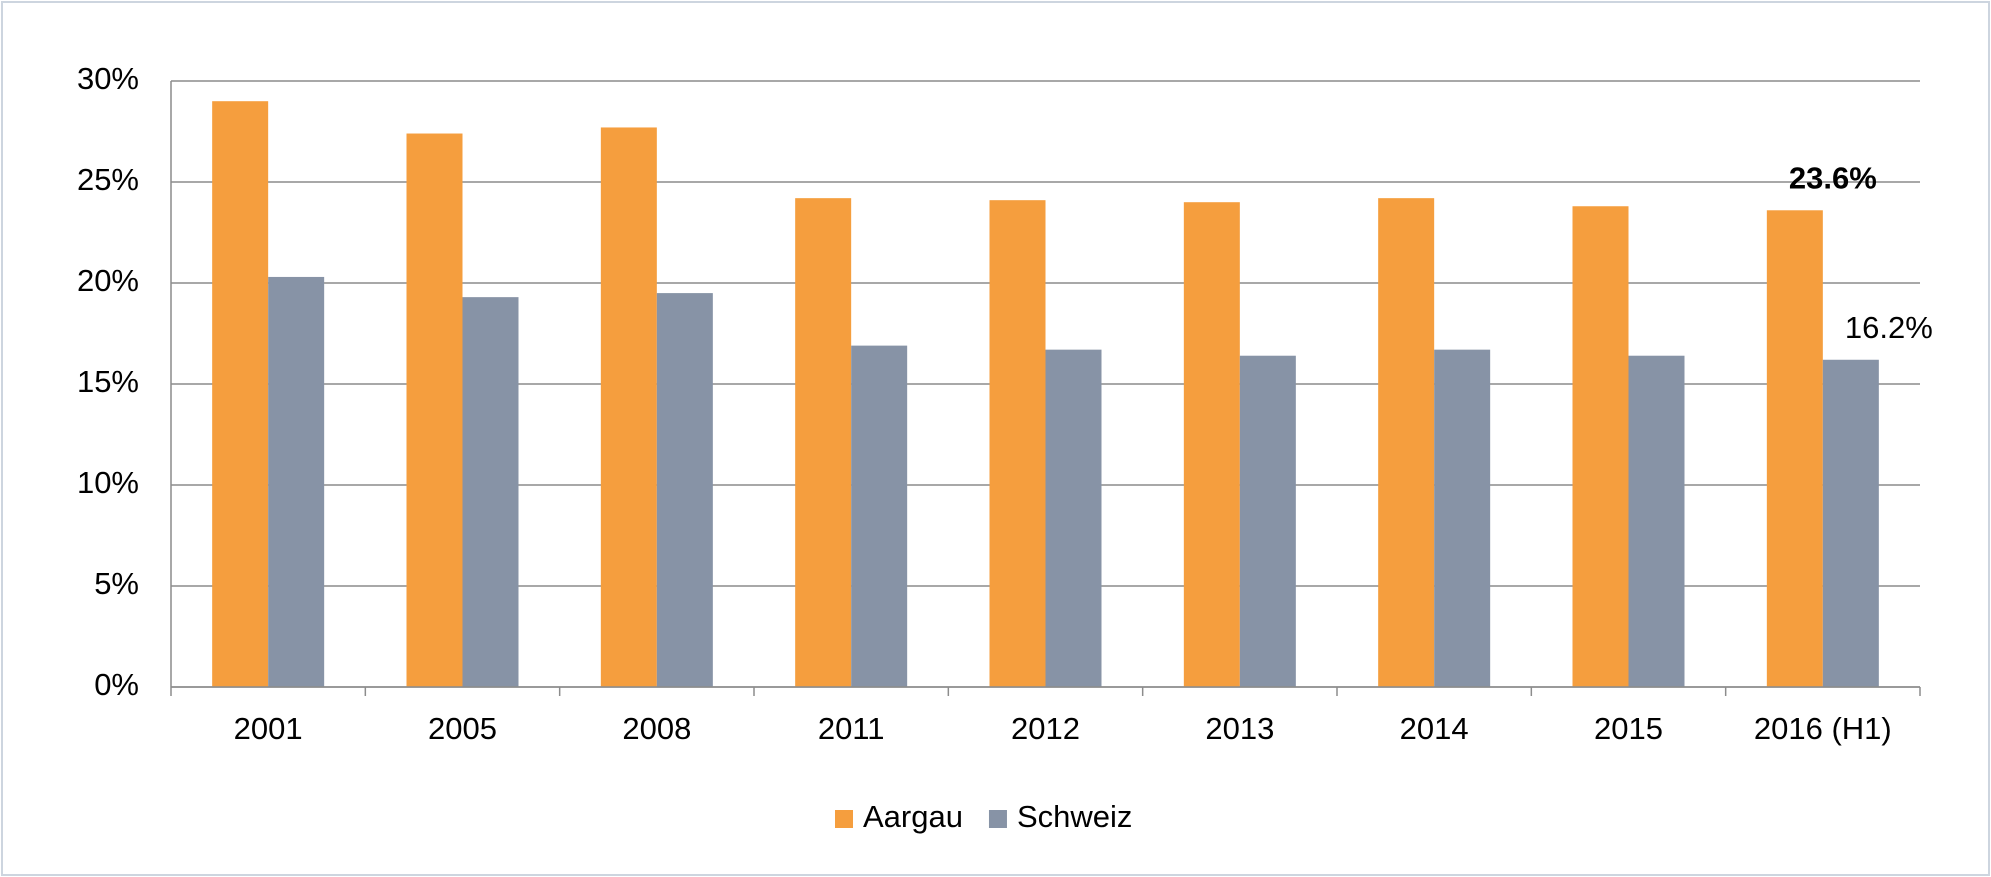 This screenshot has height=877, width=1991. I want to click on y-tick-label: 20%, so click(108, 280).